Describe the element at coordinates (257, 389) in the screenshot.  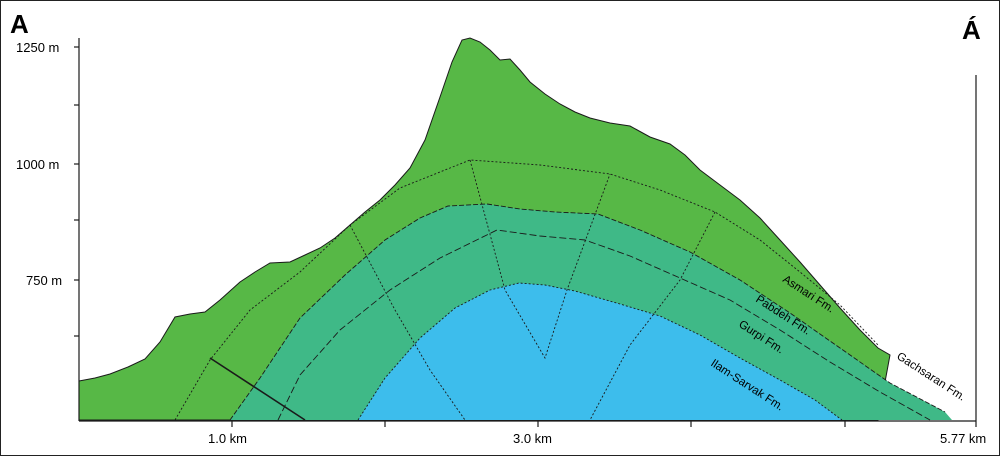
I see `bedding-trace` at that location.